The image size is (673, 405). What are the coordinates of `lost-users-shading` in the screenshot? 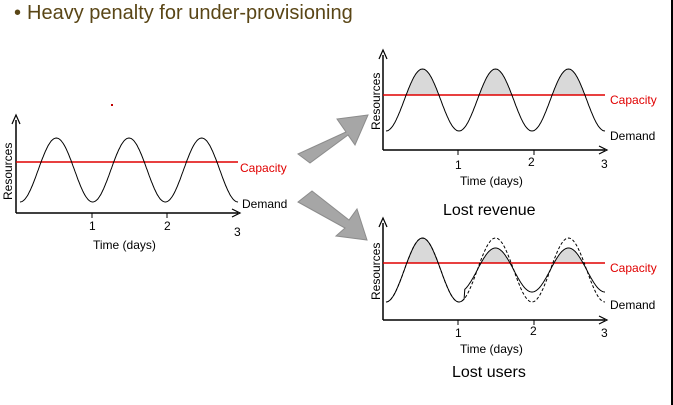 It's located at (495, 250).